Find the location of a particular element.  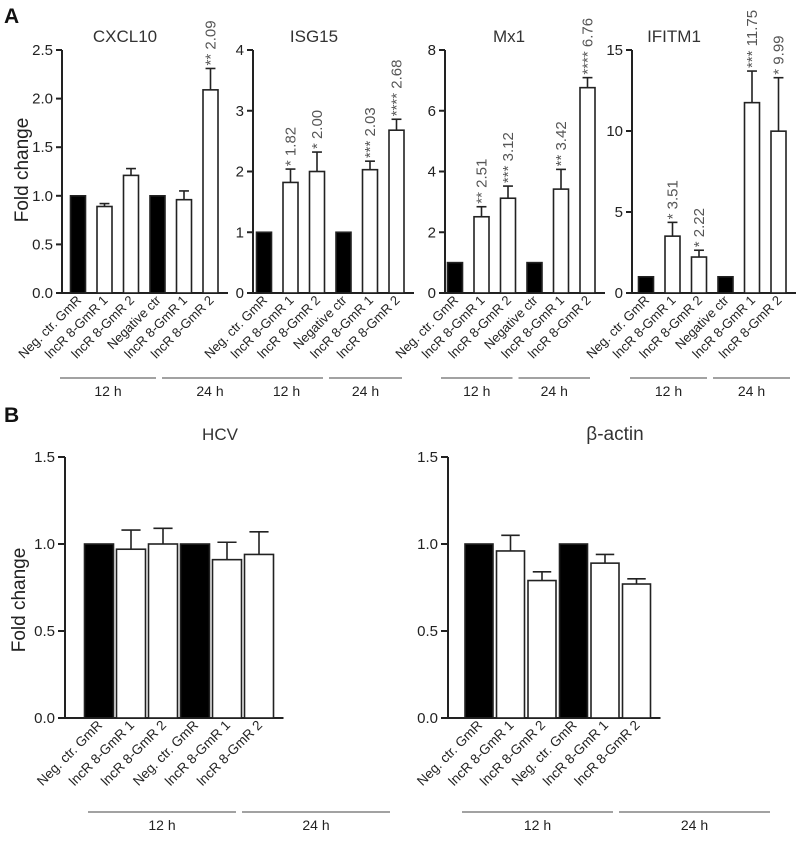

significance-annotation: *** 2.03 is located at coordinates (370, 132).